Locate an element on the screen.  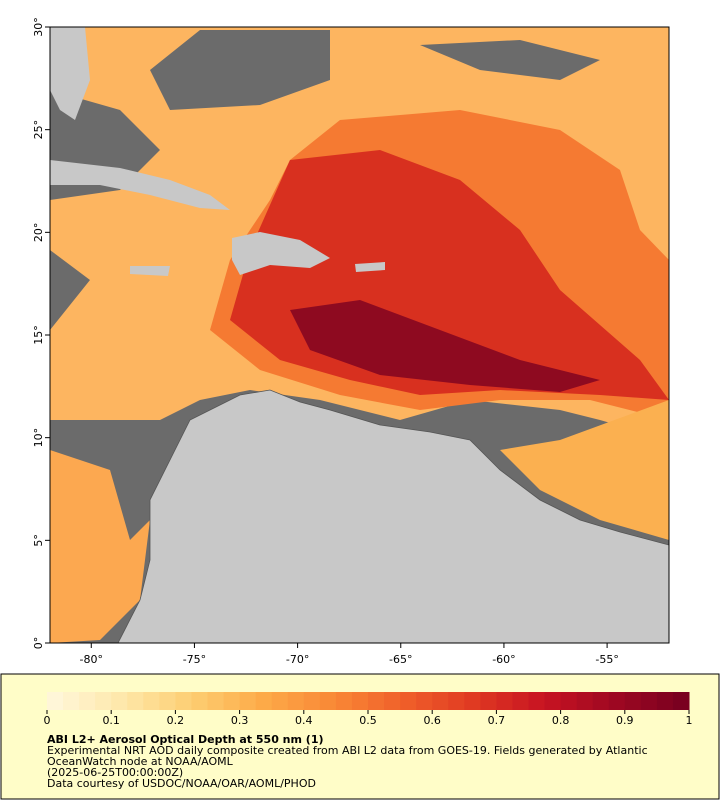
x-tick-label: -55° is located at coordinates (606, 659).